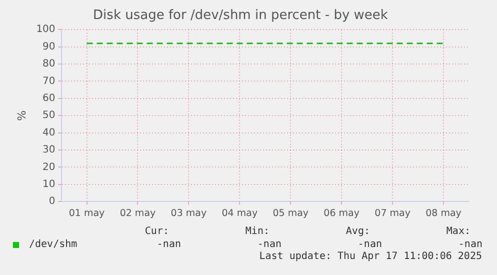 The image size is (497, 275). I want to click on x-tick-label: 02 may, so click(138, 213).